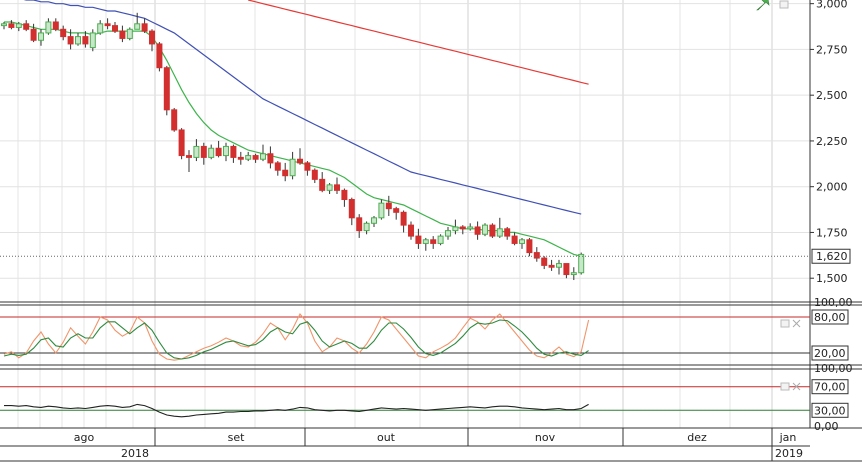  What do you see at coordinates (833, 368) in the screenshot?
I see `indicator-tick-label: 100,00` at bounding box center [833, 368].